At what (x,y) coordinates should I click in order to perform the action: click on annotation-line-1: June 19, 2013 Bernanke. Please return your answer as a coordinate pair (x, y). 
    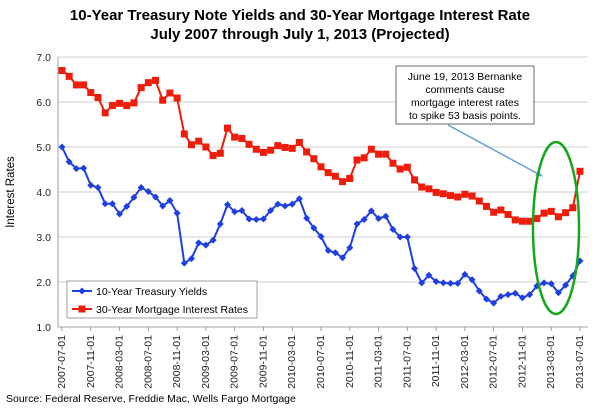
    Looking at the image, I should click on (465, 77).